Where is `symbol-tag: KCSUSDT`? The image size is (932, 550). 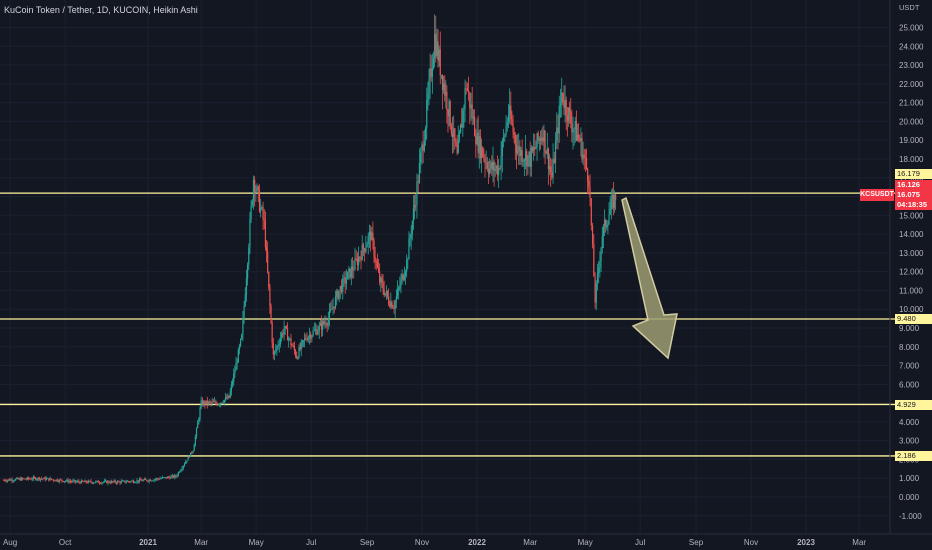 symbol-tag: KCSUSDT is located at coordinates (877, 195).